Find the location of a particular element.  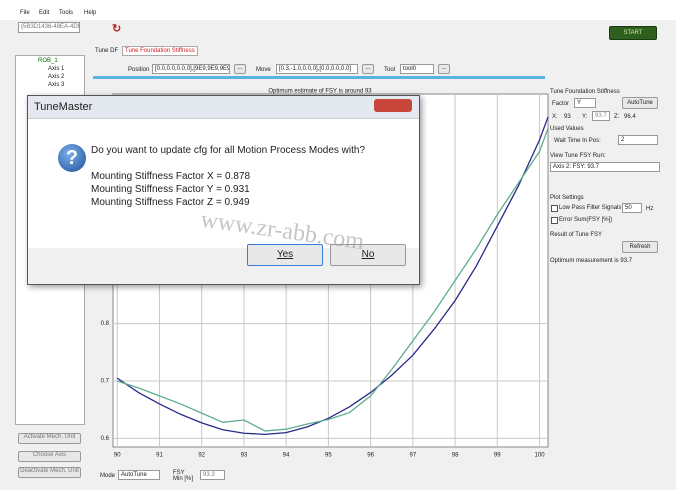

left-button: Activate Mech. Unit is located at coordinates (49, 438).